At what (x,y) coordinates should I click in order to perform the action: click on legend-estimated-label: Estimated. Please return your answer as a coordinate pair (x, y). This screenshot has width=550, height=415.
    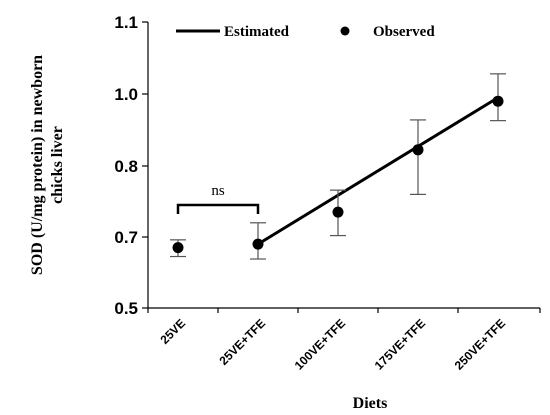
    Looking at the image, I should click on (257, 32).